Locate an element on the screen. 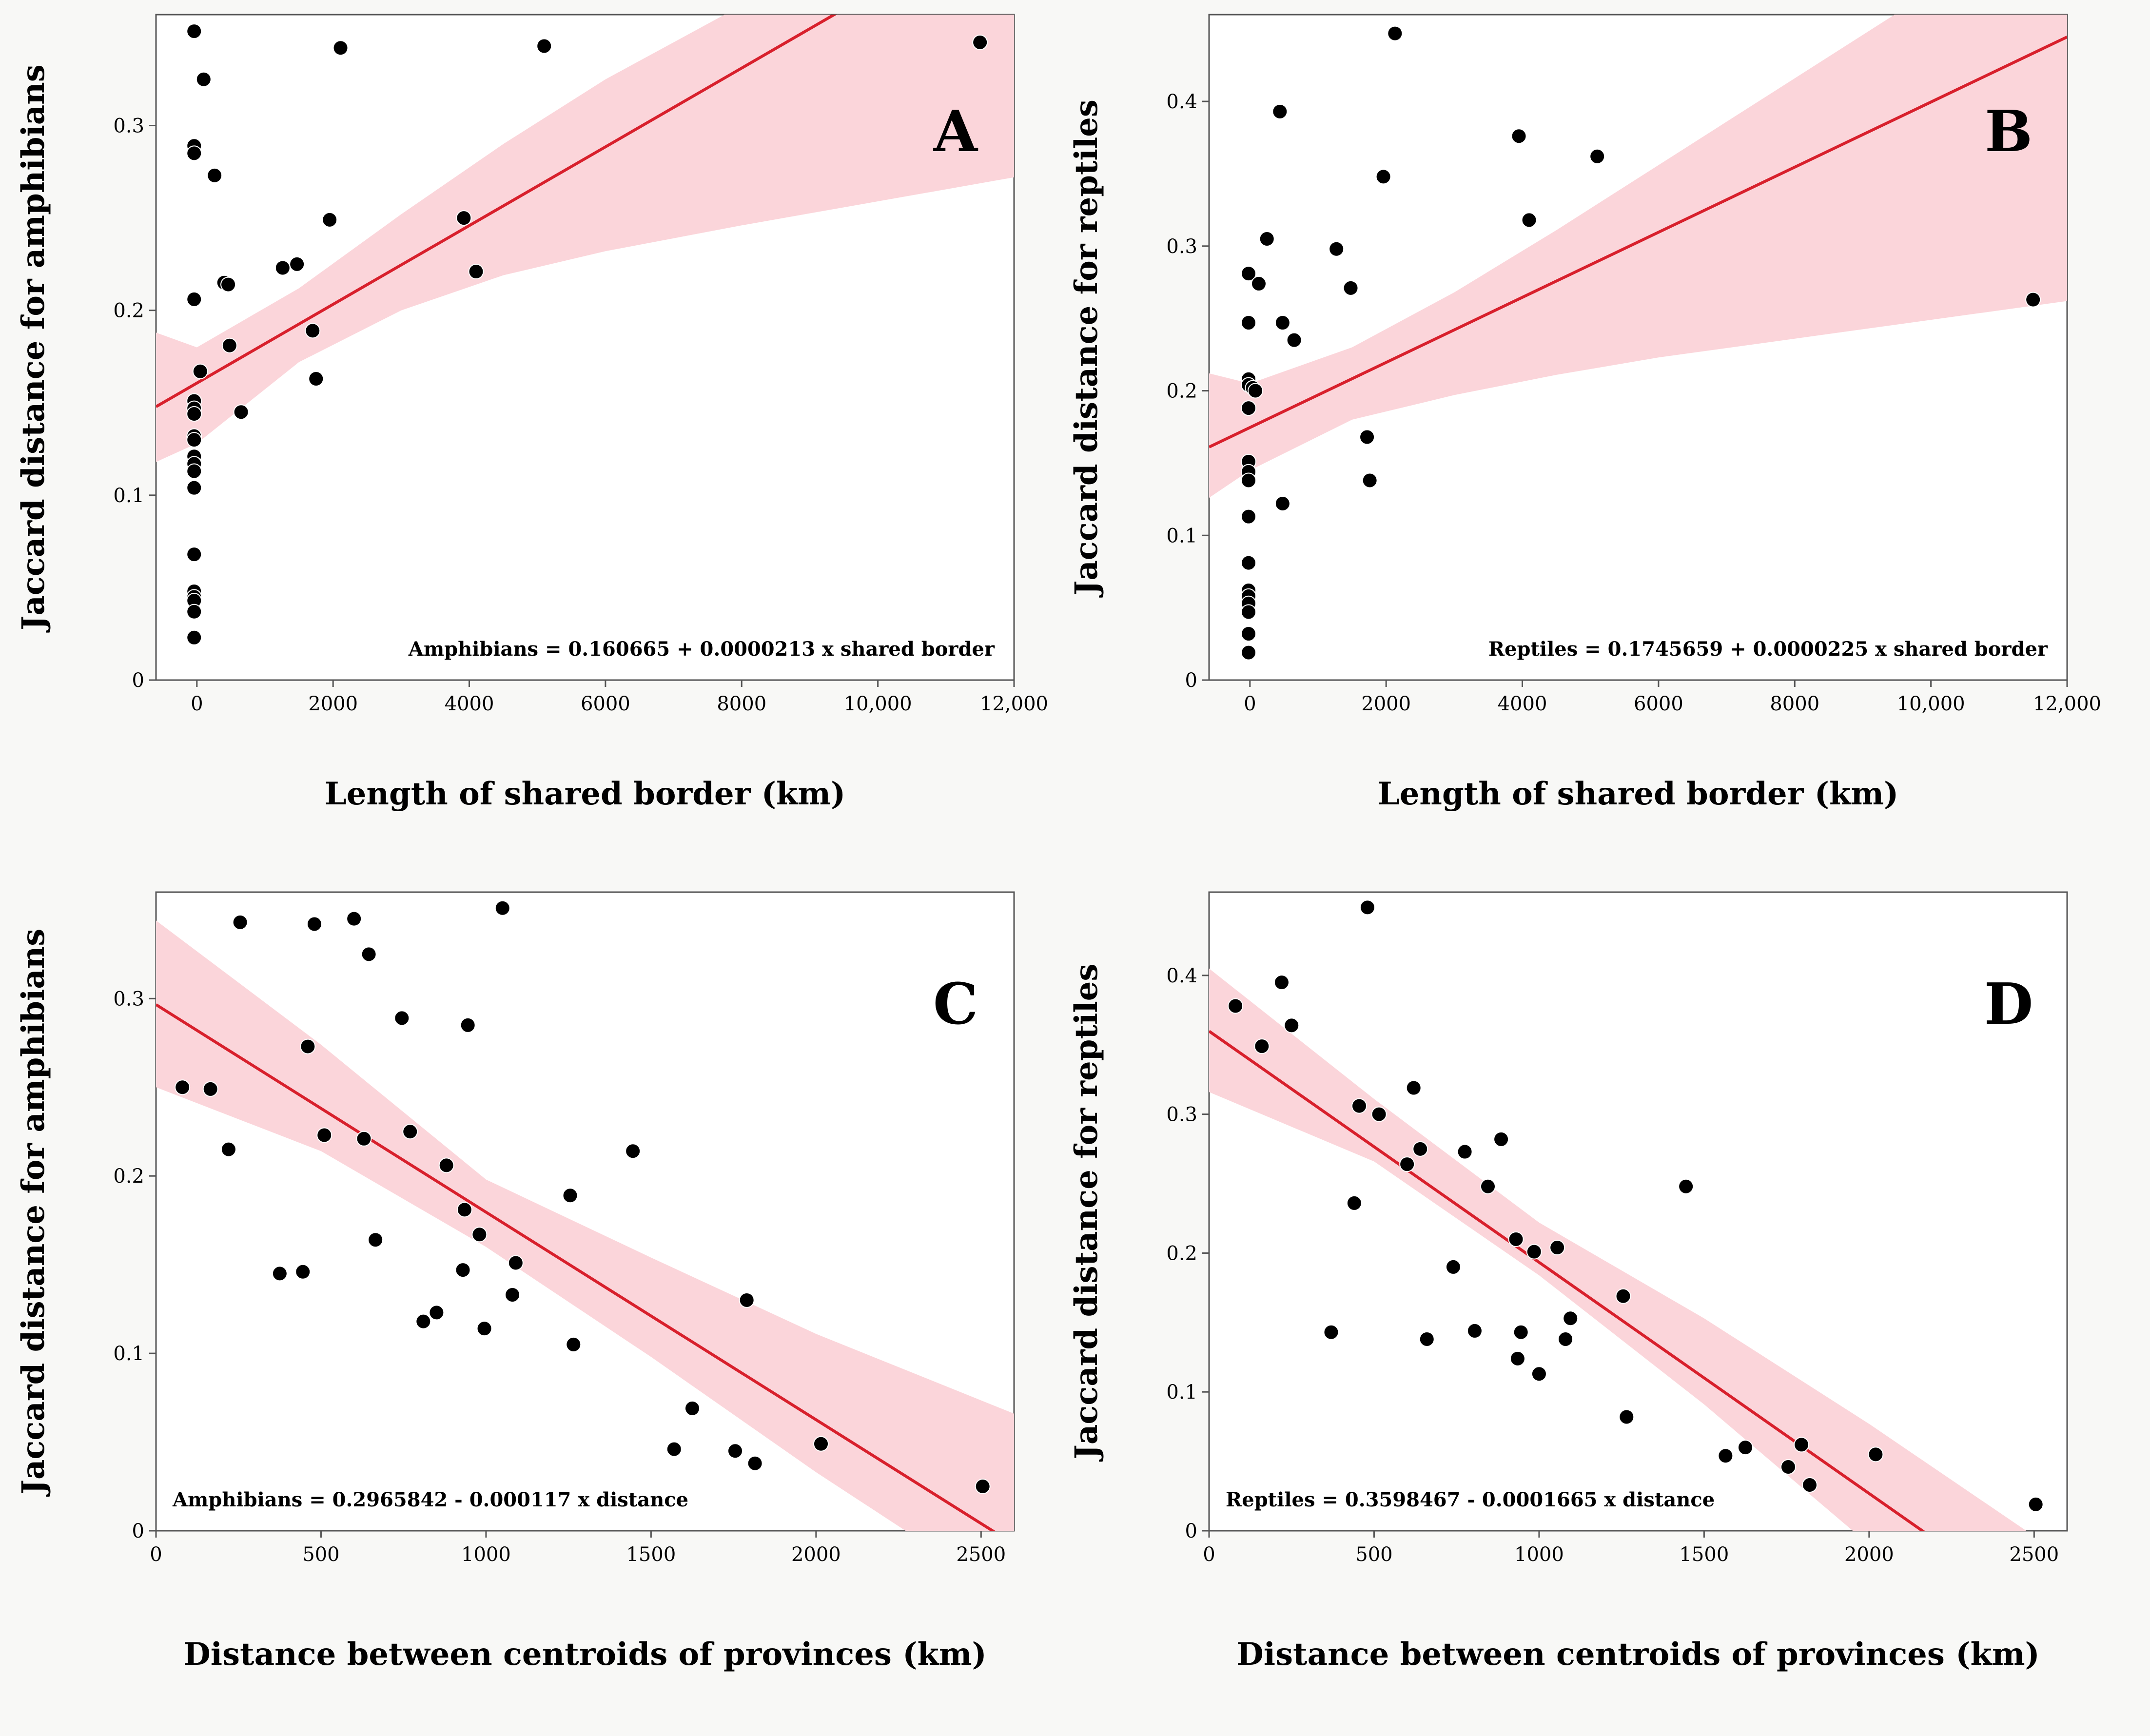  x-tick-label-b-0: 0 is located at coordinates (1250, 704).